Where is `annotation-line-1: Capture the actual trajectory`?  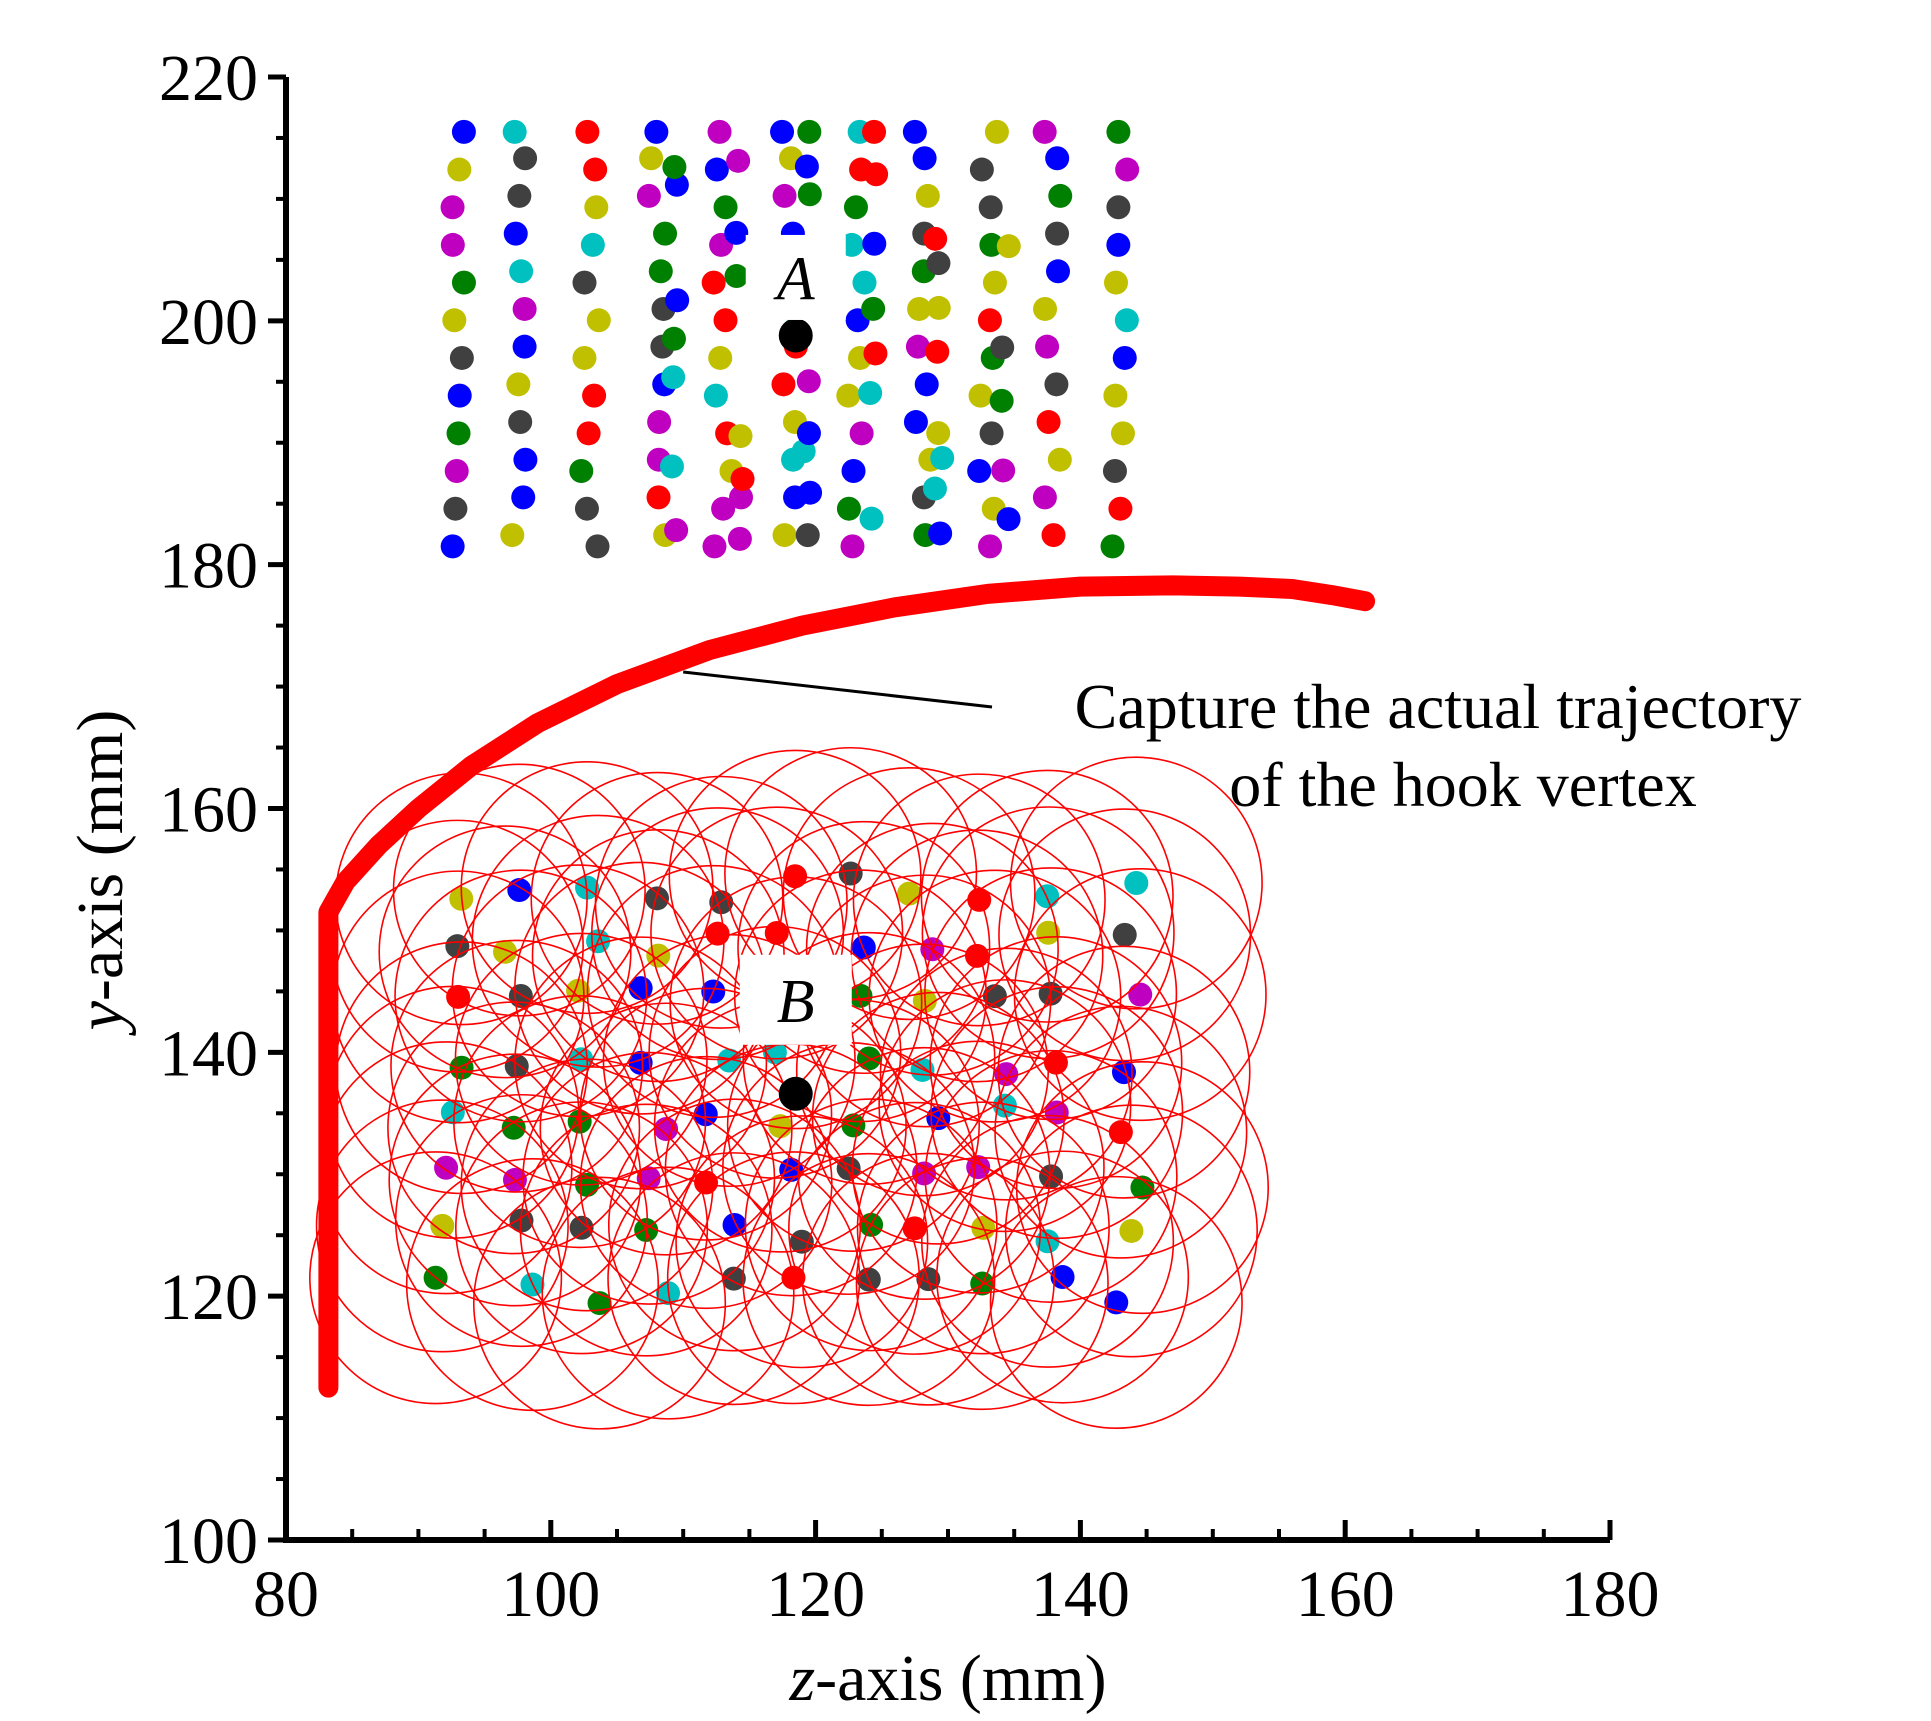 annotation-line-1: Capture the actual trajectory is located at coordinates (1438, 706).